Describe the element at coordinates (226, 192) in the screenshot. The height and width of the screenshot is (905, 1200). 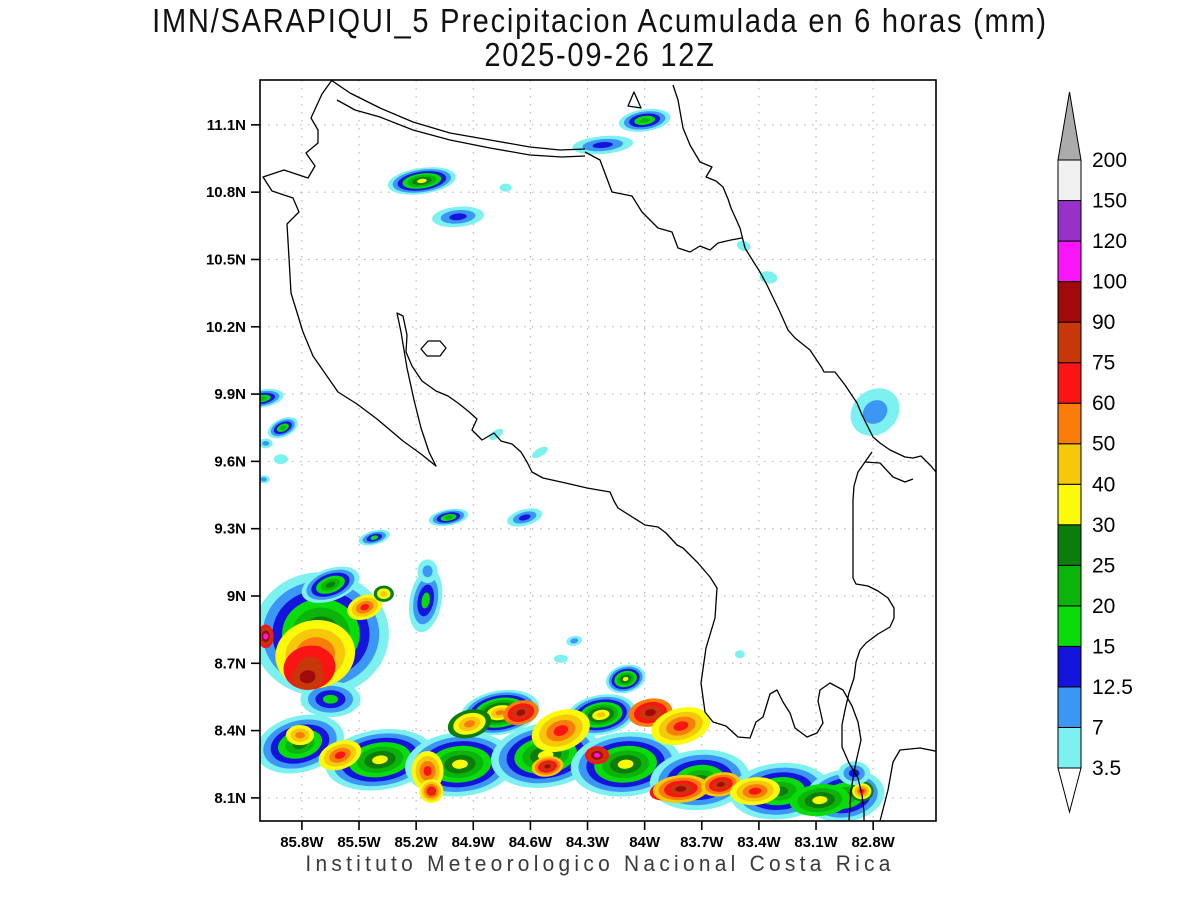
I see `lat-tick-label: 10.8N` at that location.